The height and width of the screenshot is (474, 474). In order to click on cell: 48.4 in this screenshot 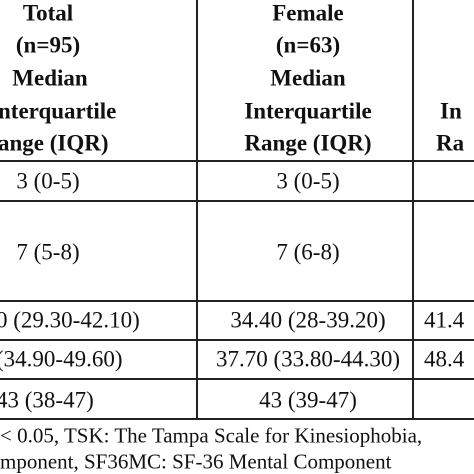, I will do `click(444, 359)`.